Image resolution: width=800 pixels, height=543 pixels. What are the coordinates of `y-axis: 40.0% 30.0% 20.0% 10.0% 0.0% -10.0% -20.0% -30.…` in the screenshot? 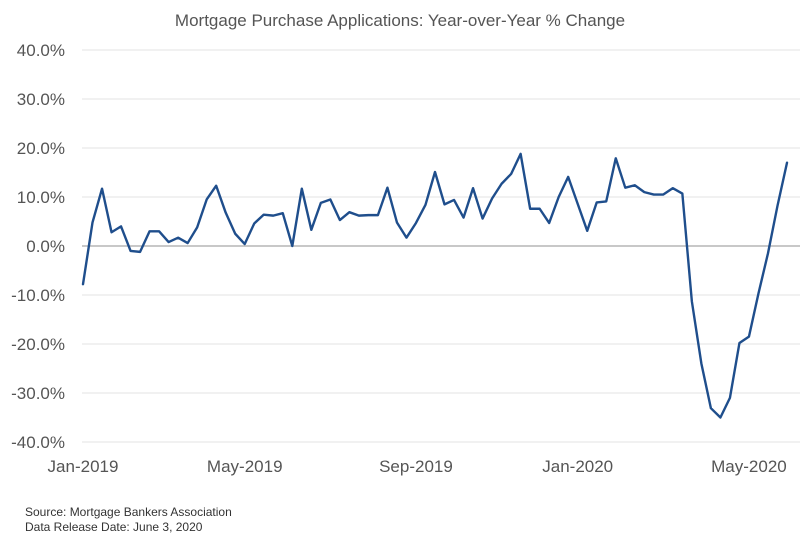 It's located at (38, 246).